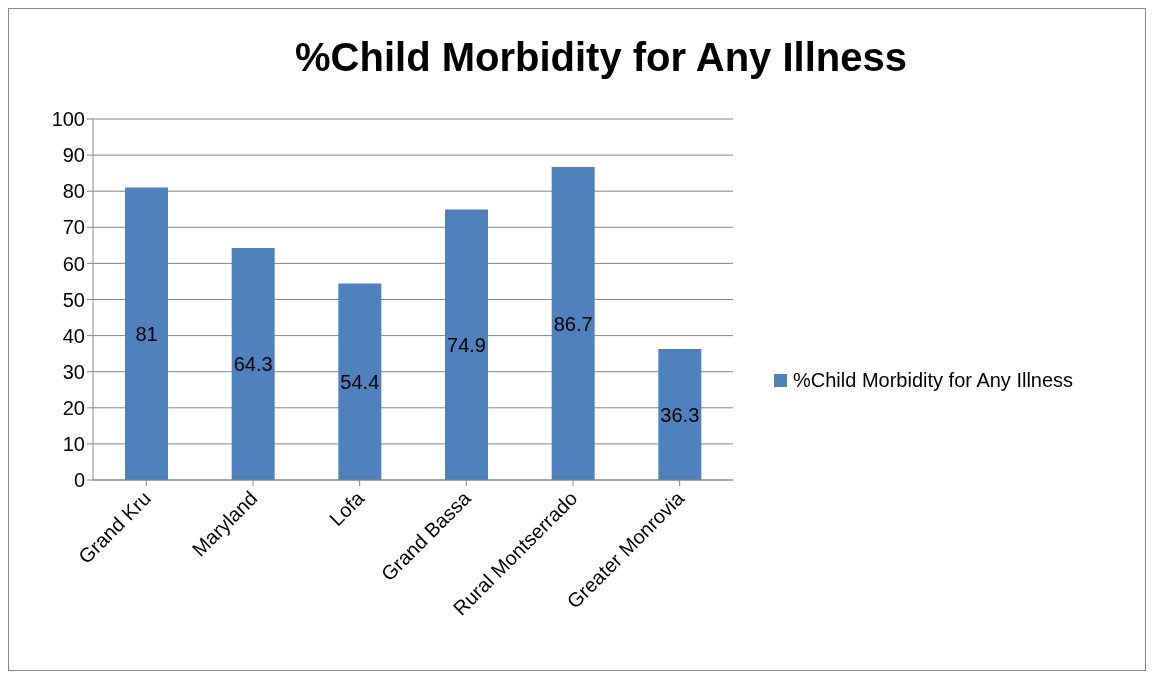 This screenshot has height=679, width=1154. I want to click on data-label: 81, so click(146, 333).